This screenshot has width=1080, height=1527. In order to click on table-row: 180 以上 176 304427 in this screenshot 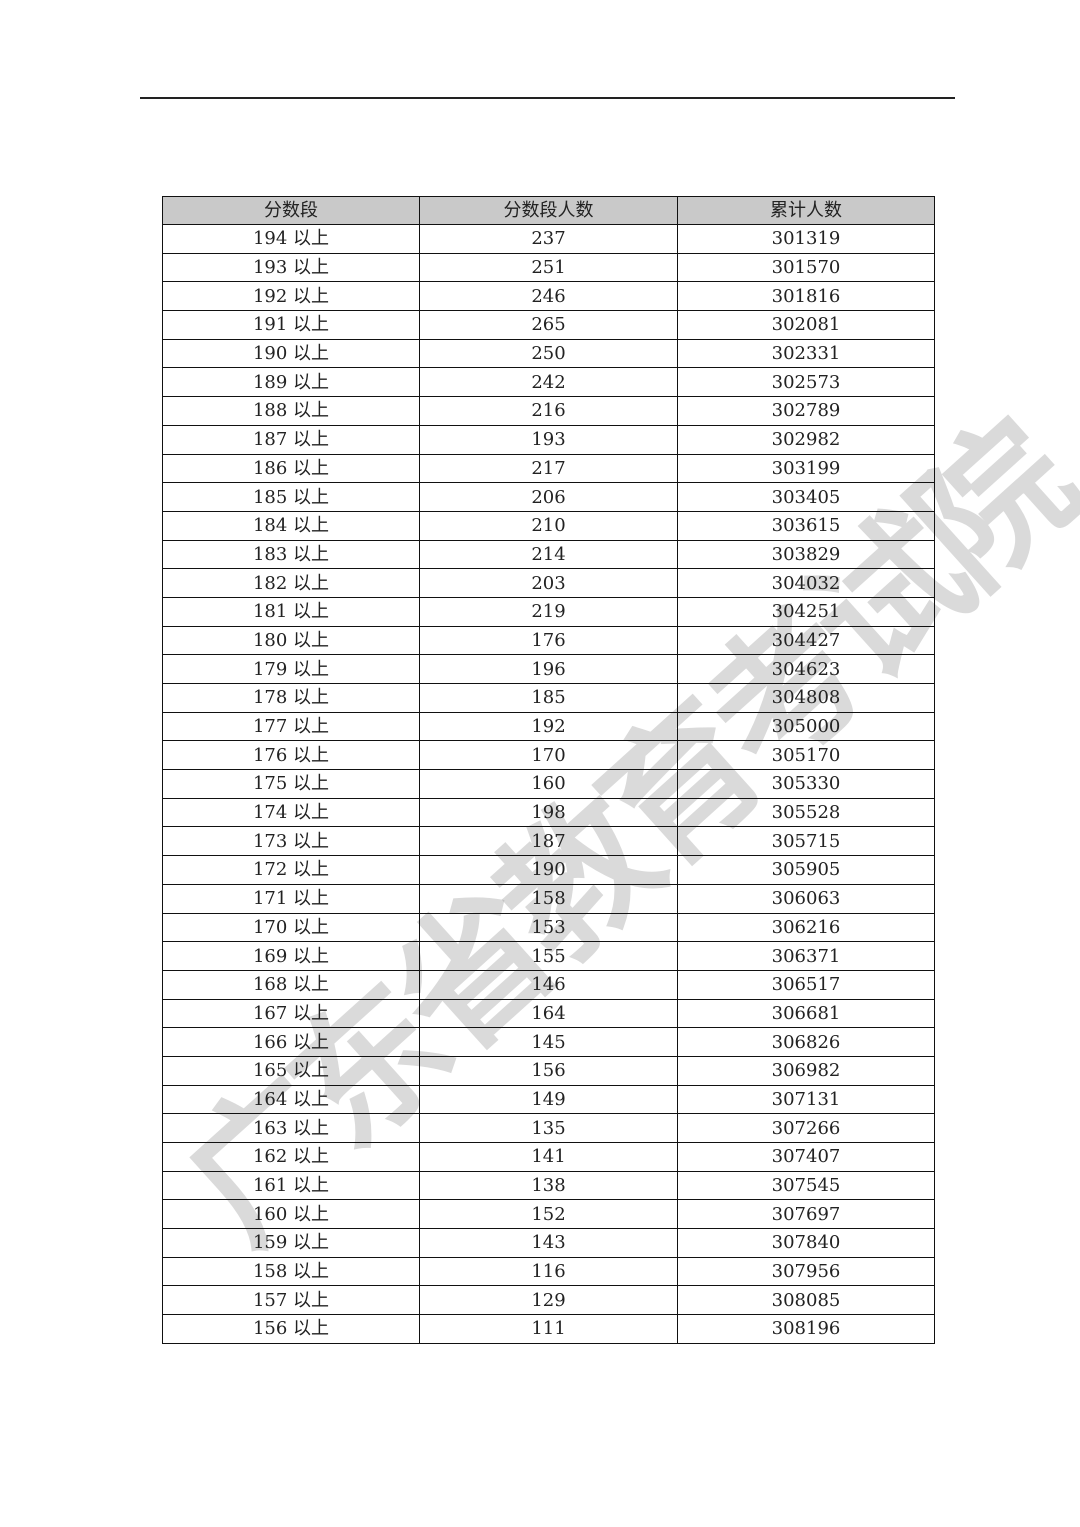, I will do `click(548, 640)`.